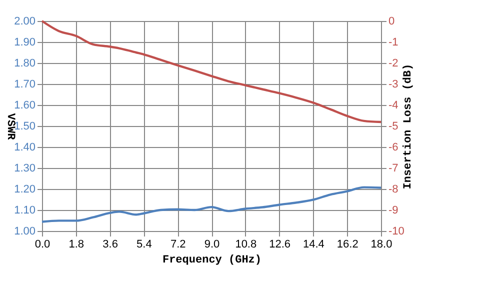 Image resolution: width=480 pixels, height=288 pixels. Describe the element at coordinates (396, 232) in the screenshot. I see `y2-tick-label: -10` at that location.